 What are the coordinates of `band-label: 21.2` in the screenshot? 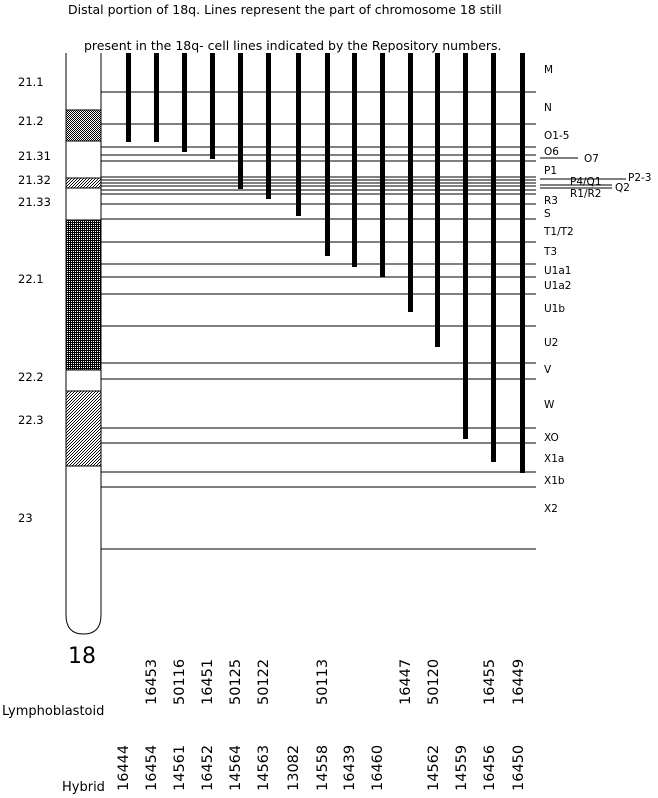 It's located at (31, 121).